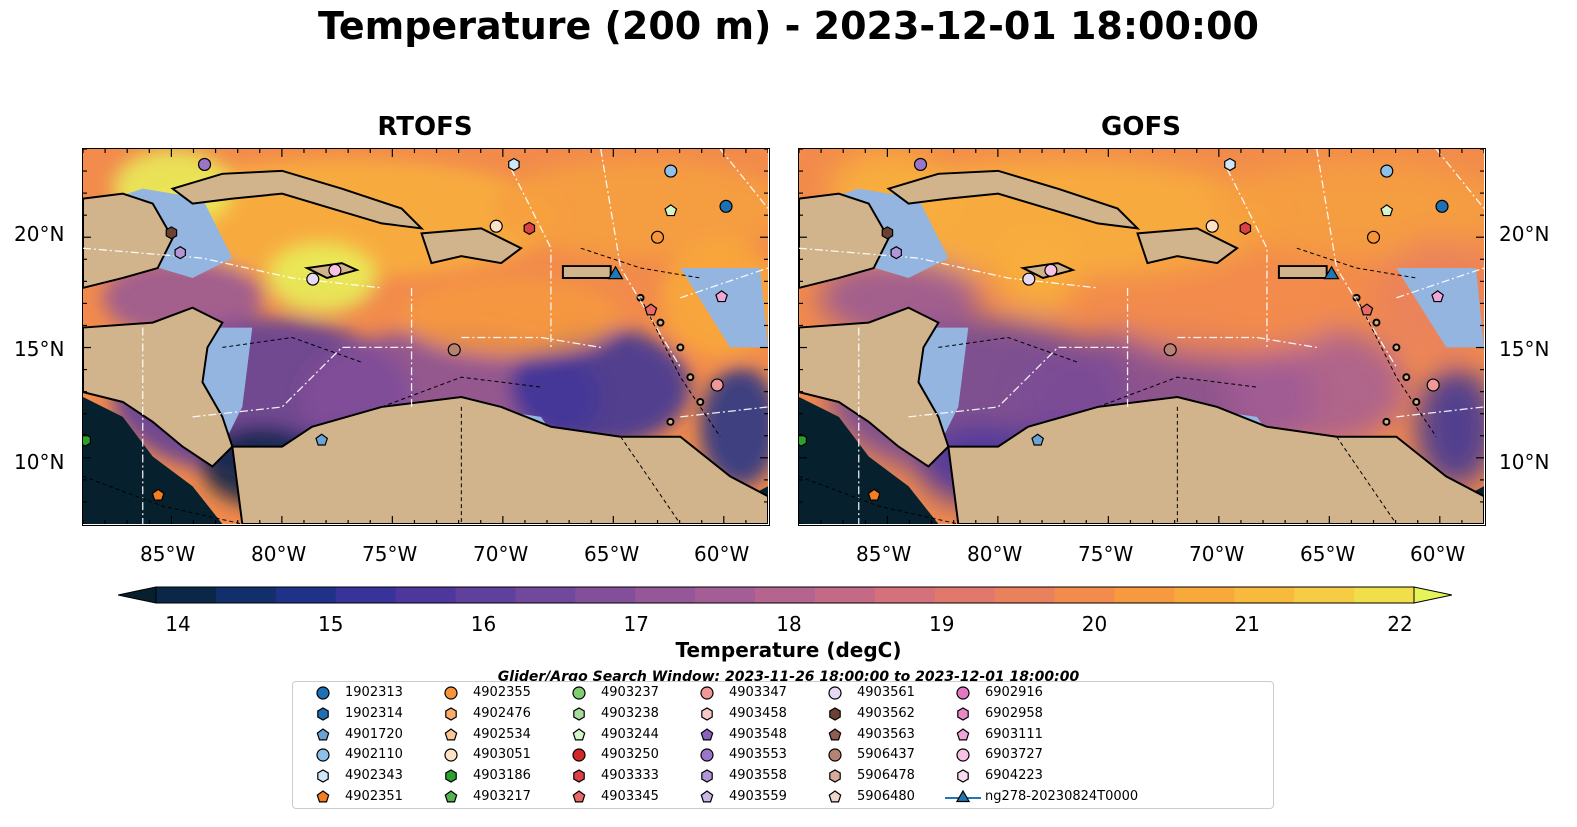 The width and height of the screenshot is (1577, 827). I want to click on legend-label: 4903186, so click(502, 776).